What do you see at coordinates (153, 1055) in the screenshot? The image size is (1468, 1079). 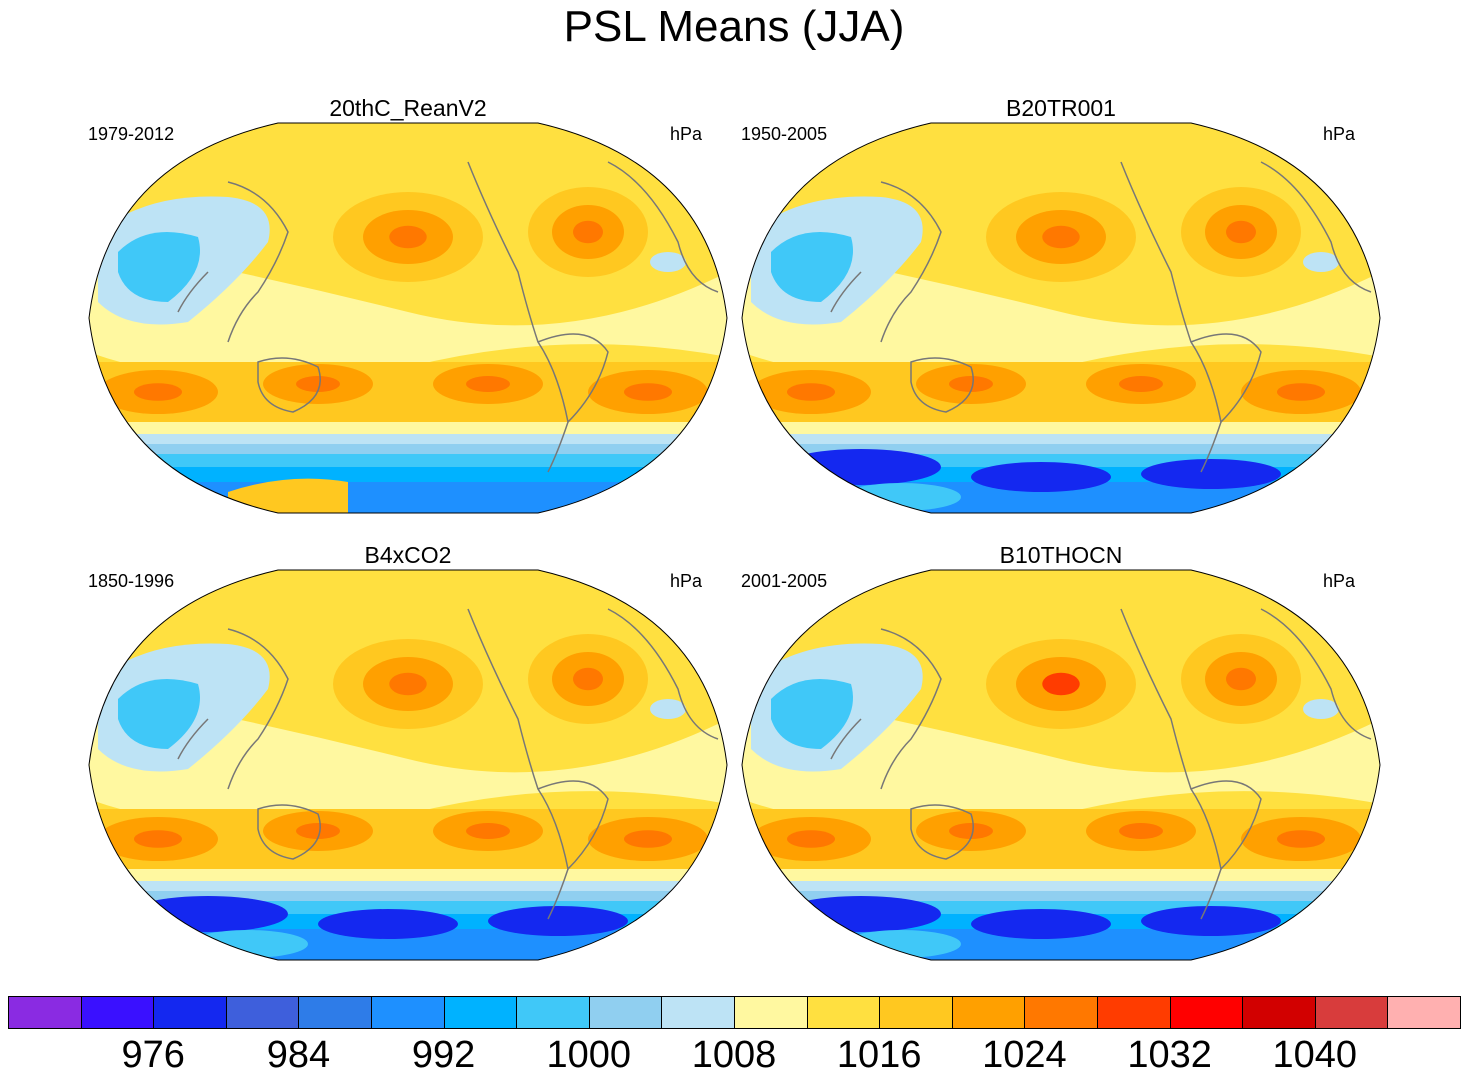 I see `colorbar-tick-label: 976` at bounding box center [153, 1055].